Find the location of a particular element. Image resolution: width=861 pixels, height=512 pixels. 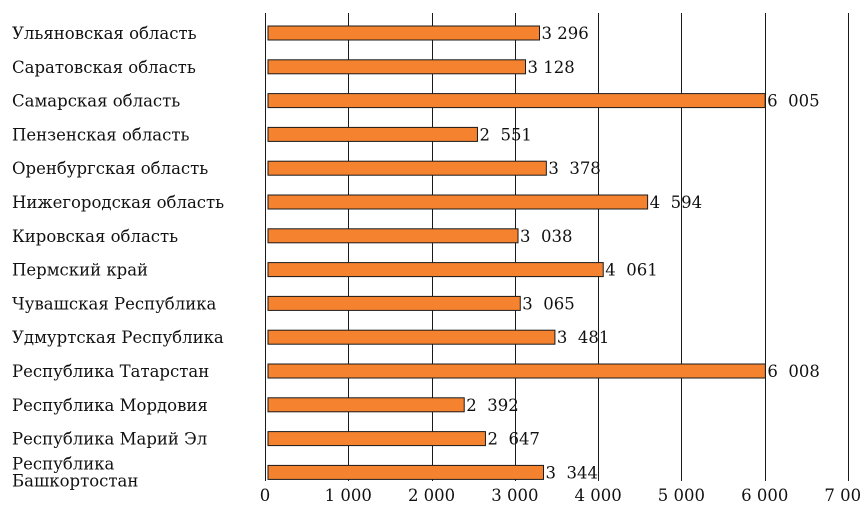

value-label-11: 2 392 is located at coordinates (492, 405).